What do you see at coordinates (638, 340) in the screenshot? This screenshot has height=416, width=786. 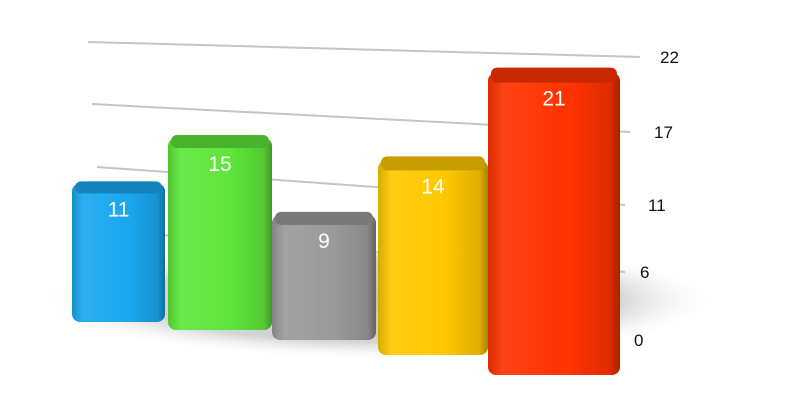 I see `y-tick-label: 0` at bounding box center [638, 340].